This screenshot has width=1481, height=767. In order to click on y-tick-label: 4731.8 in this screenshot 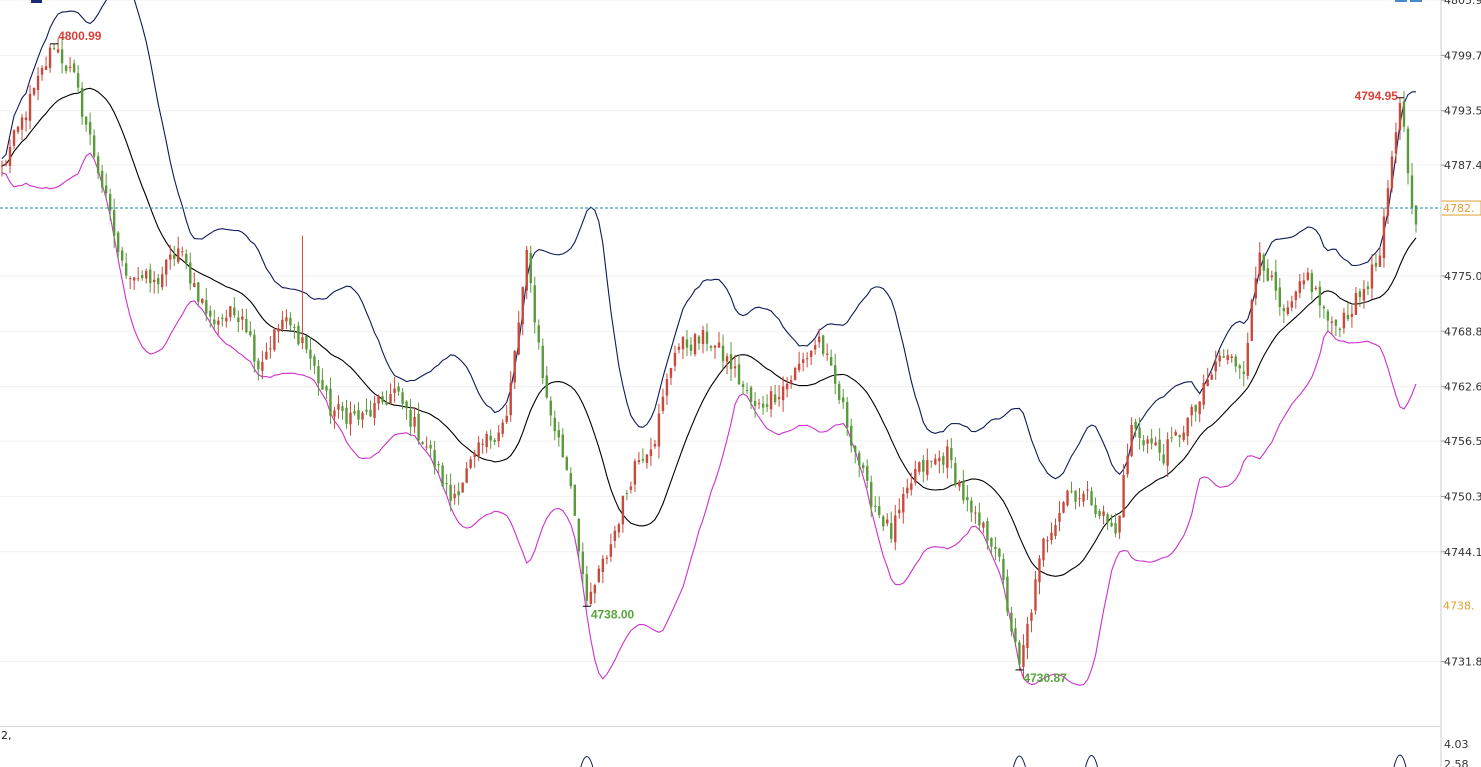, I will do `click(1462, 662)`.